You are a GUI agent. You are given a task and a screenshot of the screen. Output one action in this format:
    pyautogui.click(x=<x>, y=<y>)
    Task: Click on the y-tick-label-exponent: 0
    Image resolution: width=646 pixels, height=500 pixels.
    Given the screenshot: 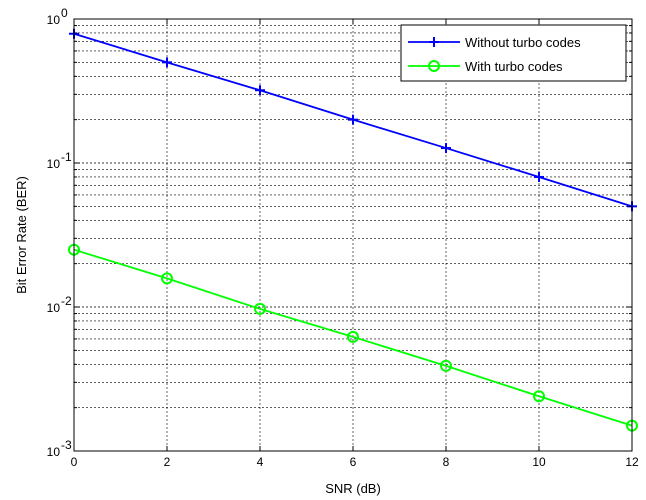 What is the action you would take?
    pyautogui.click(x=64, y=13)
    